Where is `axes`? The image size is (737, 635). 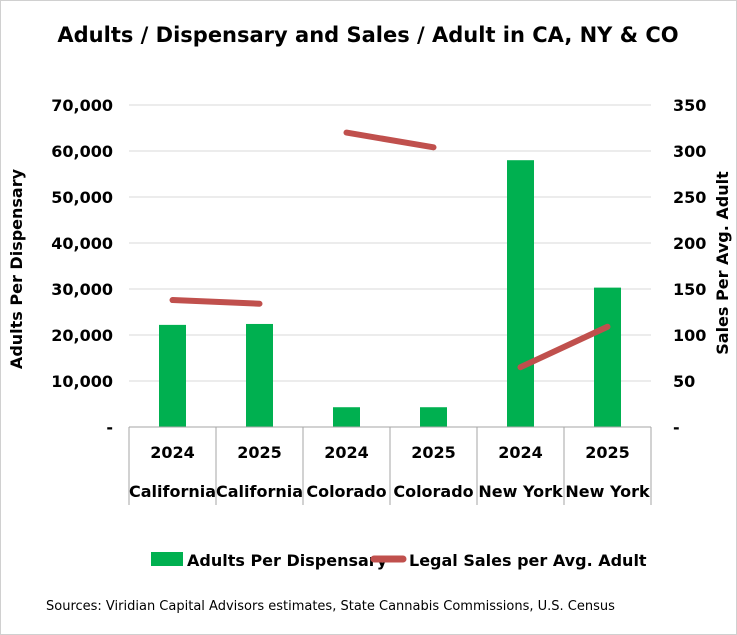
axes is located at coordinates (390, 465).